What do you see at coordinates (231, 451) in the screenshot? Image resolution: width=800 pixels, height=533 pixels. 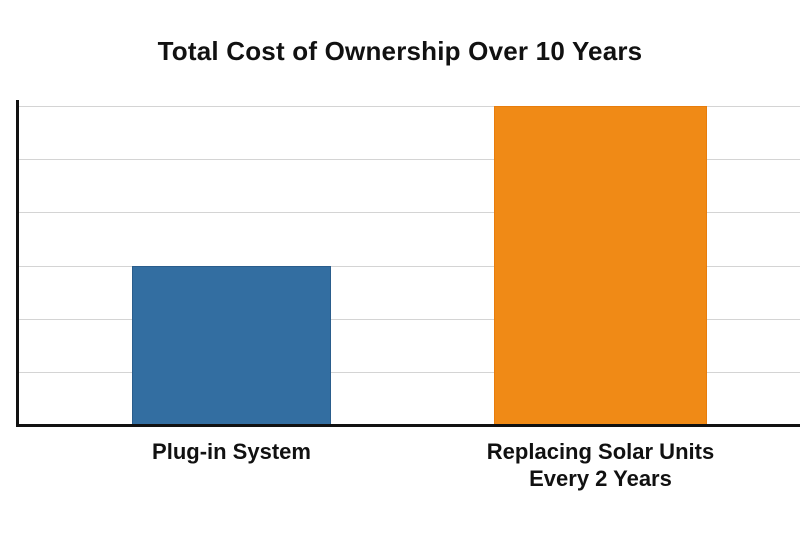 I see `x-tick-label: Plug-in System` at bounding box center [231, 451].